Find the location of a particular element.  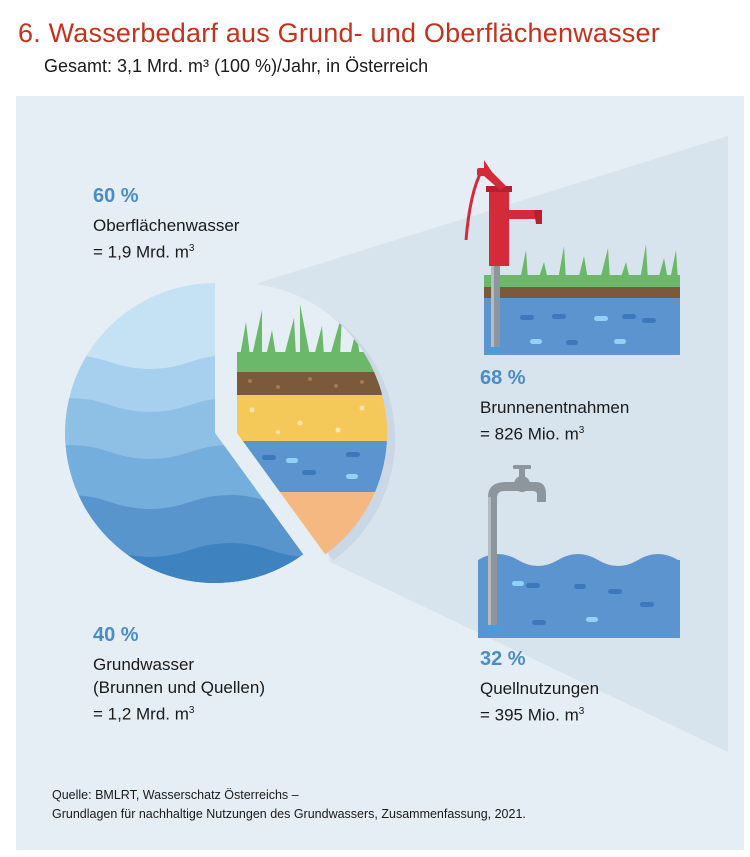

springs-name: Quellnutzungen is located at coordinates (540, 688).